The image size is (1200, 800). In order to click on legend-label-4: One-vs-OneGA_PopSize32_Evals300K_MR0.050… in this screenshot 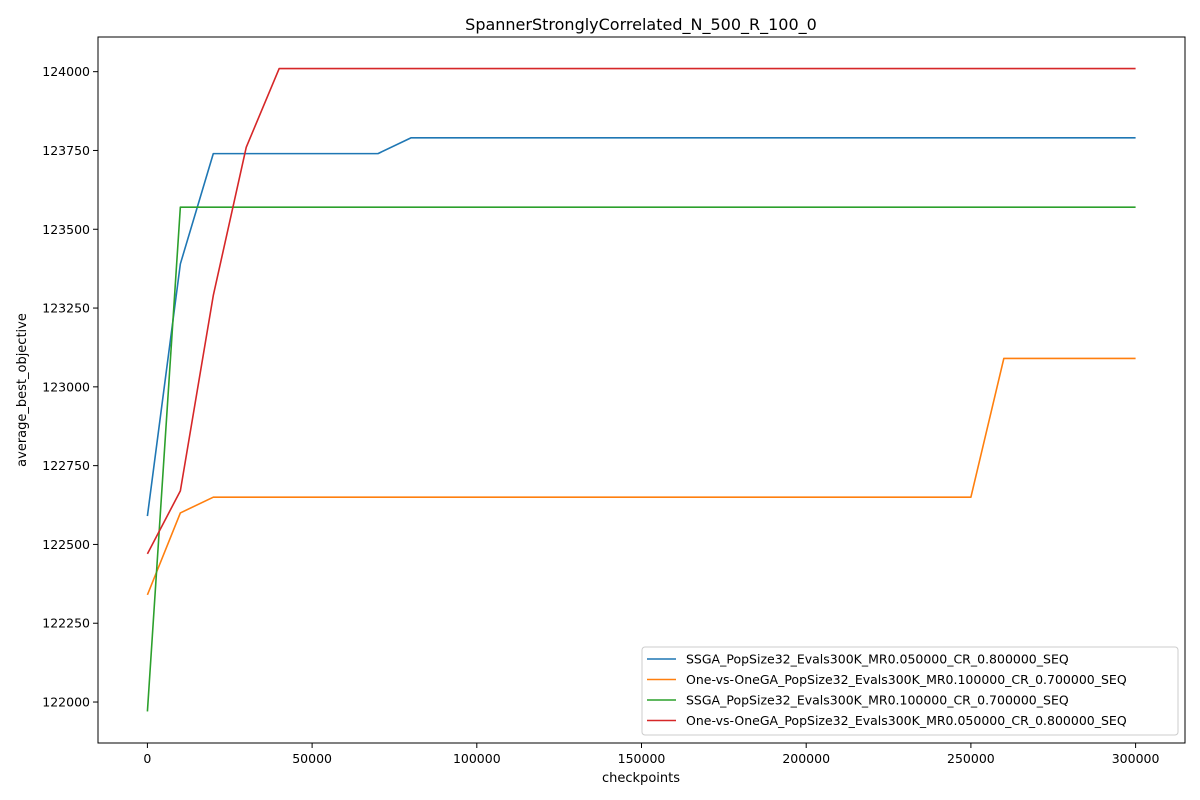, I will do `click(906, 720)`.